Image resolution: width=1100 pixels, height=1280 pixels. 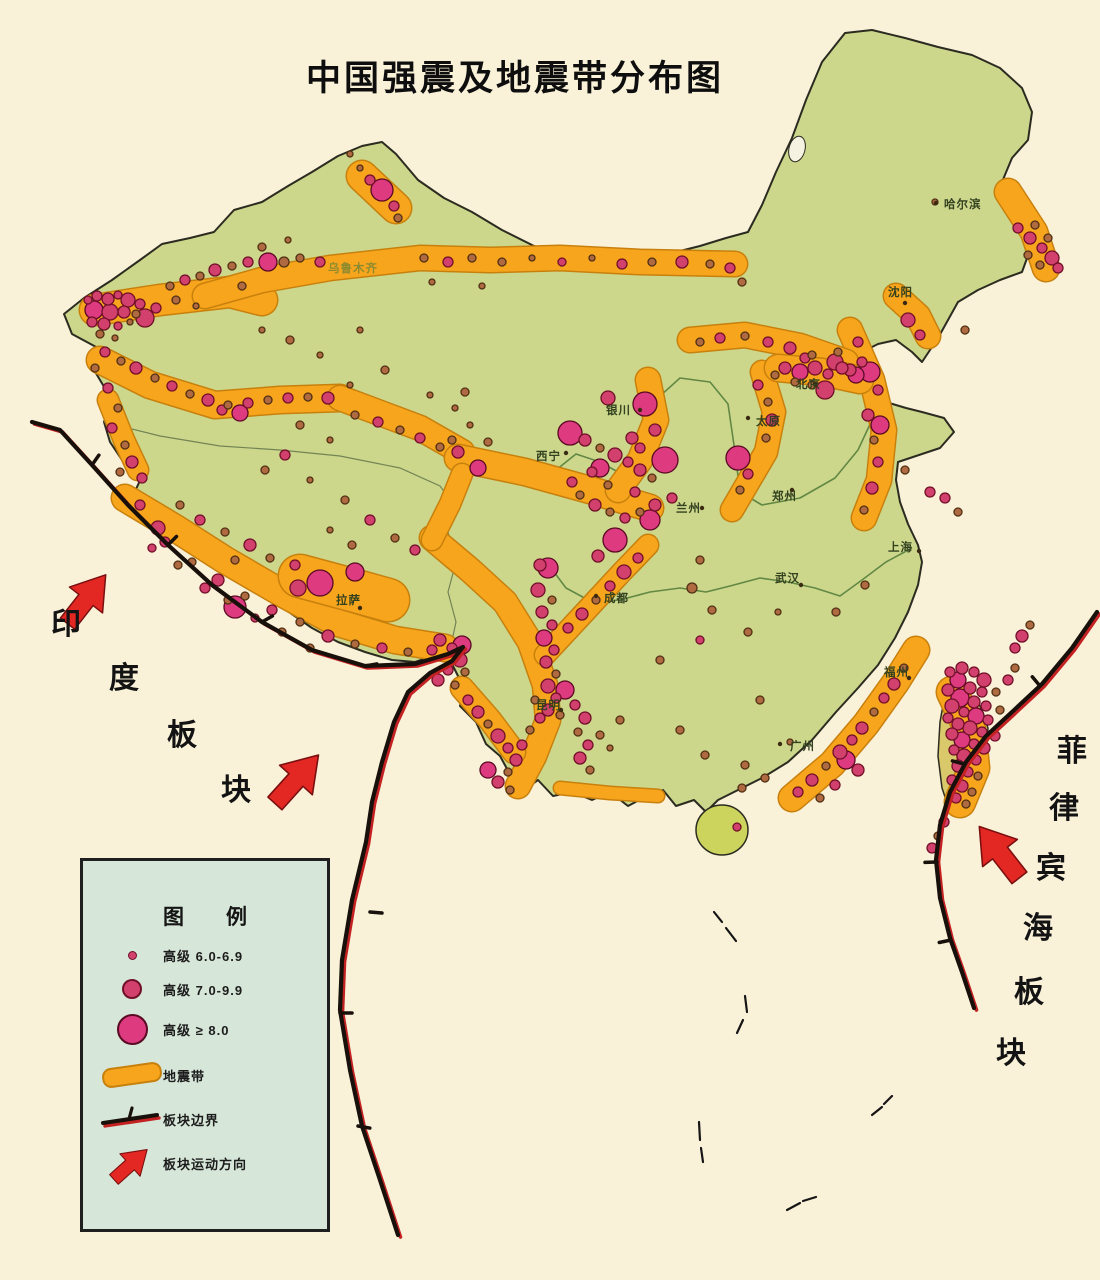 I want to click on plate-label-char: 印, so click(x=66, y=624).